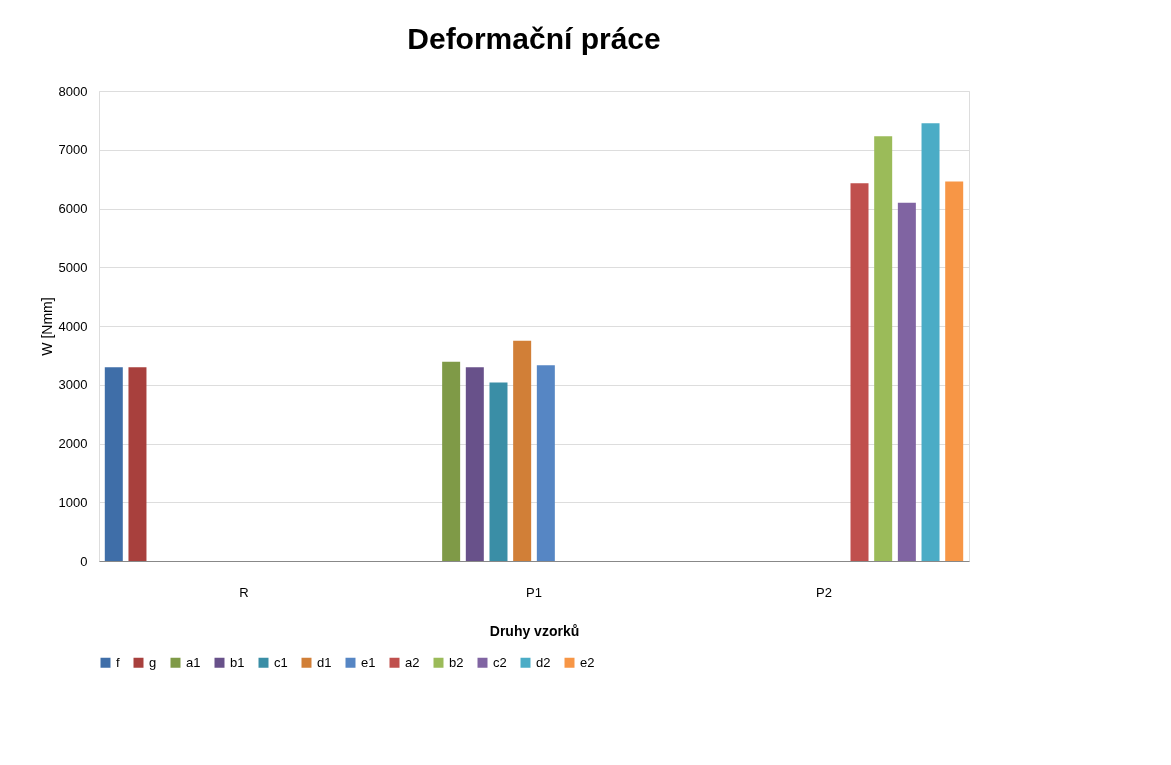 This screenshot has width=1171, height=765. I want to click on legend-label: e2, so click(587, 662).